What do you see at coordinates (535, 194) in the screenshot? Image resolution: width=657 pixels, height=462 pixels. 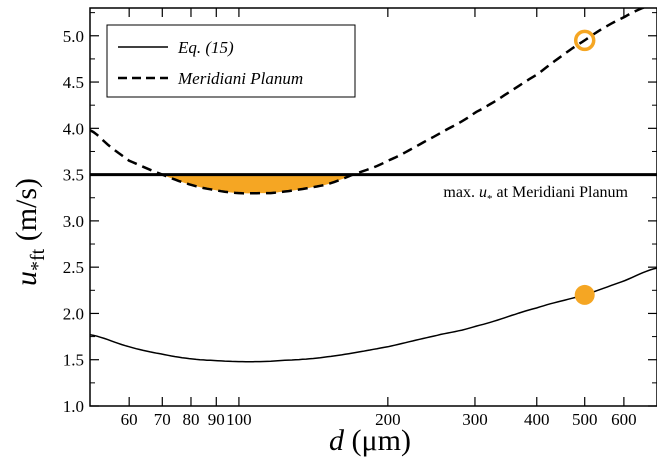 I see `threshold-annotation: max. u* at Meridiani Planum` at bounding box center [535, 194].